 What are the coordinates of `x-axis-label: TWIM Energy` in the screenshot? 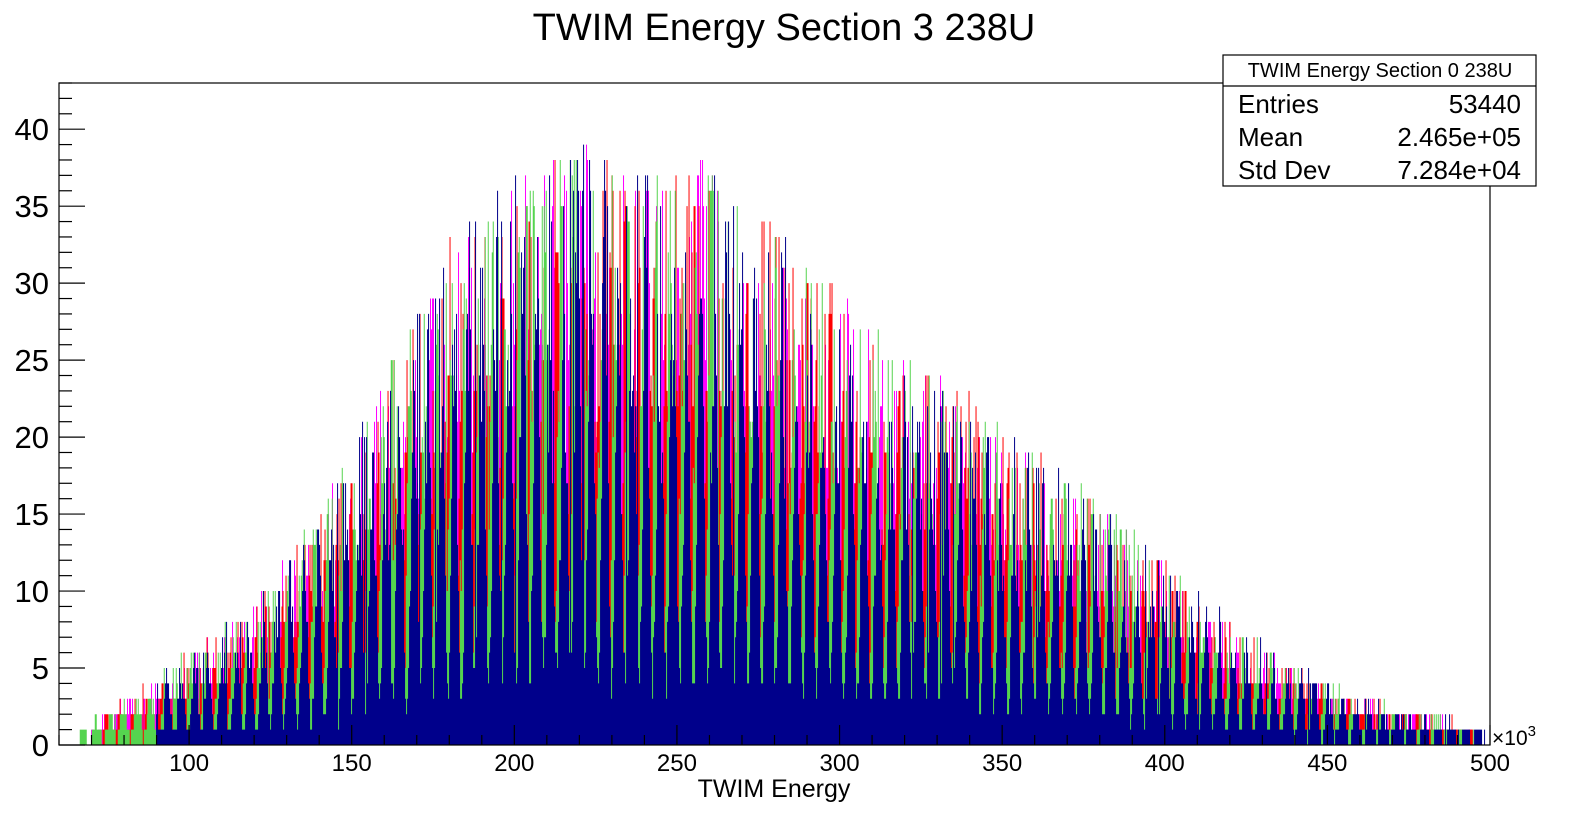 It's located at (774, 789).